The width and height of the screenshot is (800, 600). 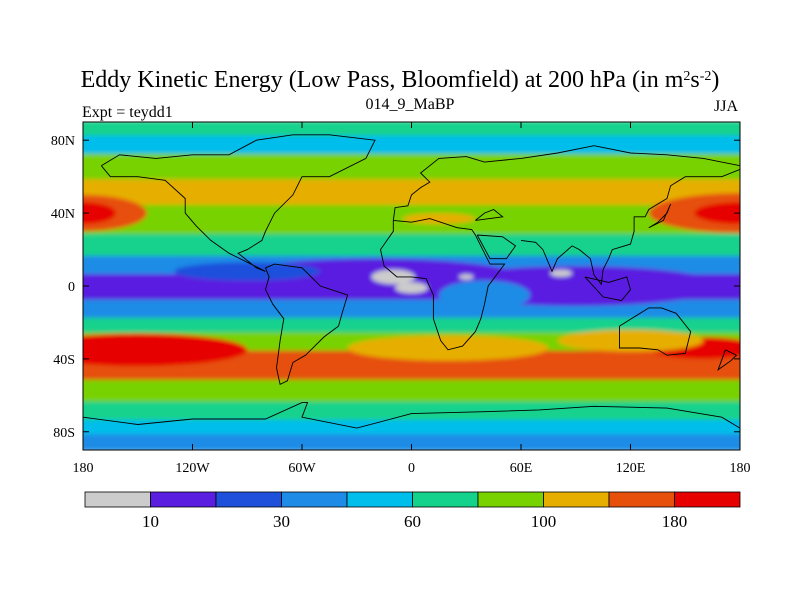 What do you see at coordinates (412, 521) in the screenshot?
I see `legend-label-2: 60` at bounding box center [412, 521].